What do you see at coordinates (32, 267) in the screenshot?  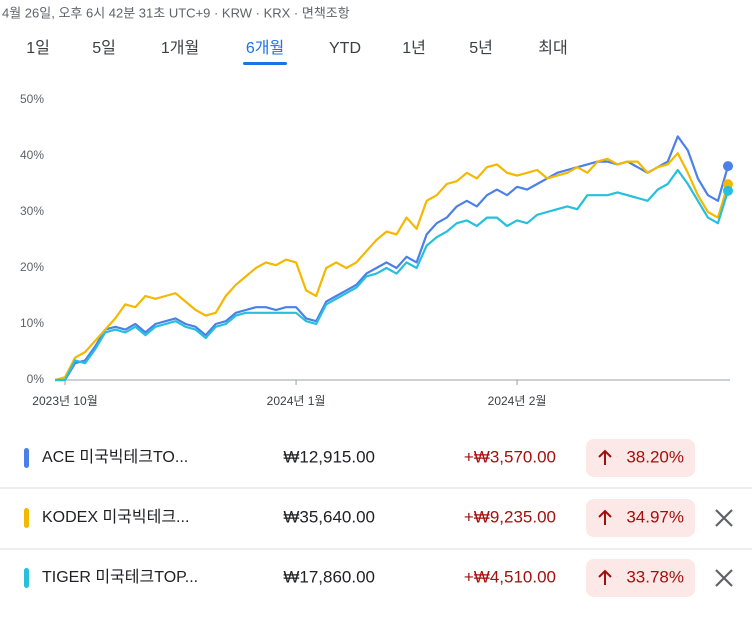 I see `y-tick-label: 20%` at bounding box center [32, 267].